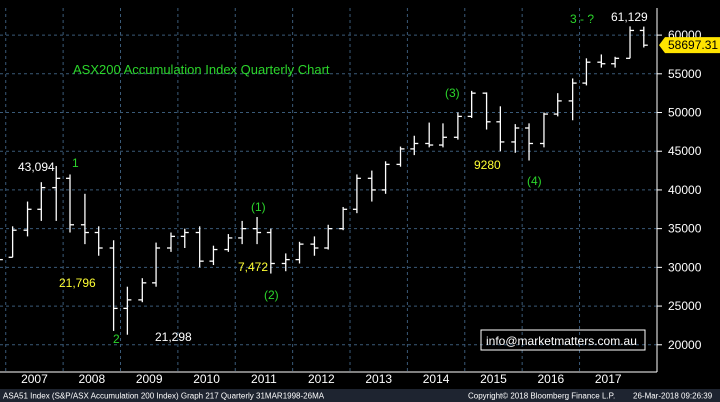 Image resolution: width=720 pixels, height=402 pixels. Describe the element at coordinates (91, 379) in the screenshot. I see `x-tick-label-2008: 2008` at that location.